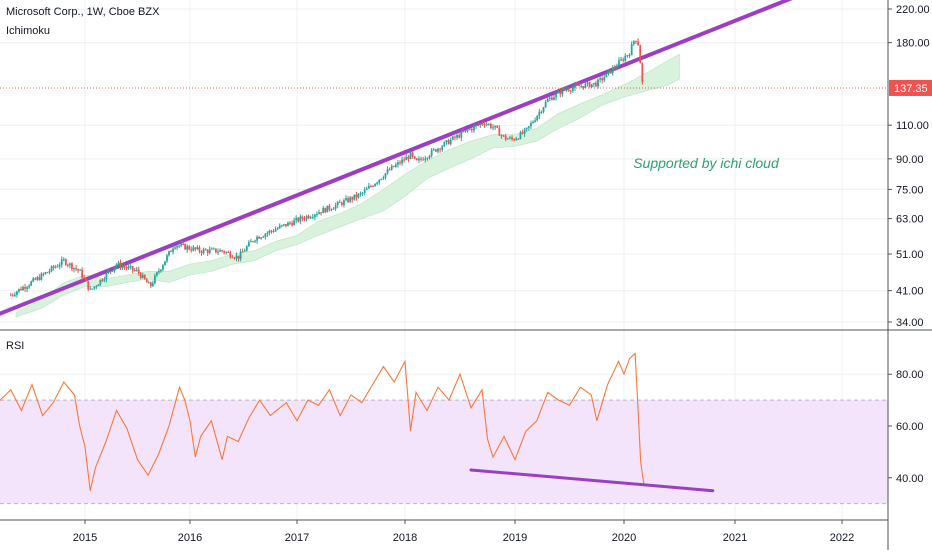 The width and height of the screenshot is (932, 555). Describe the element at coordinates (405, 538) in the screenshot. I see `time-tick-label: 2018` at that location.